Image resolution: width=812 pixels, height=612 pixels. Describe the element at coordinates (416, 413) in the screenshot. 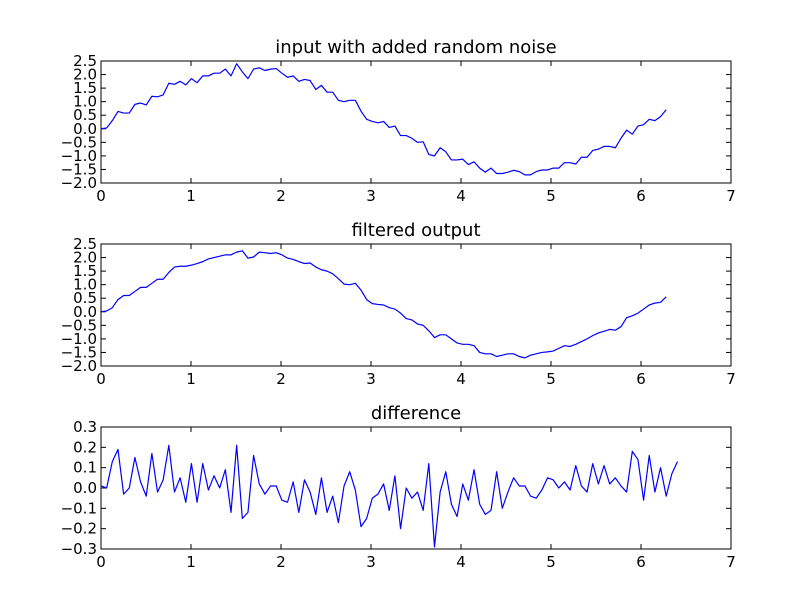

I see `chart-title: difference` at that location.